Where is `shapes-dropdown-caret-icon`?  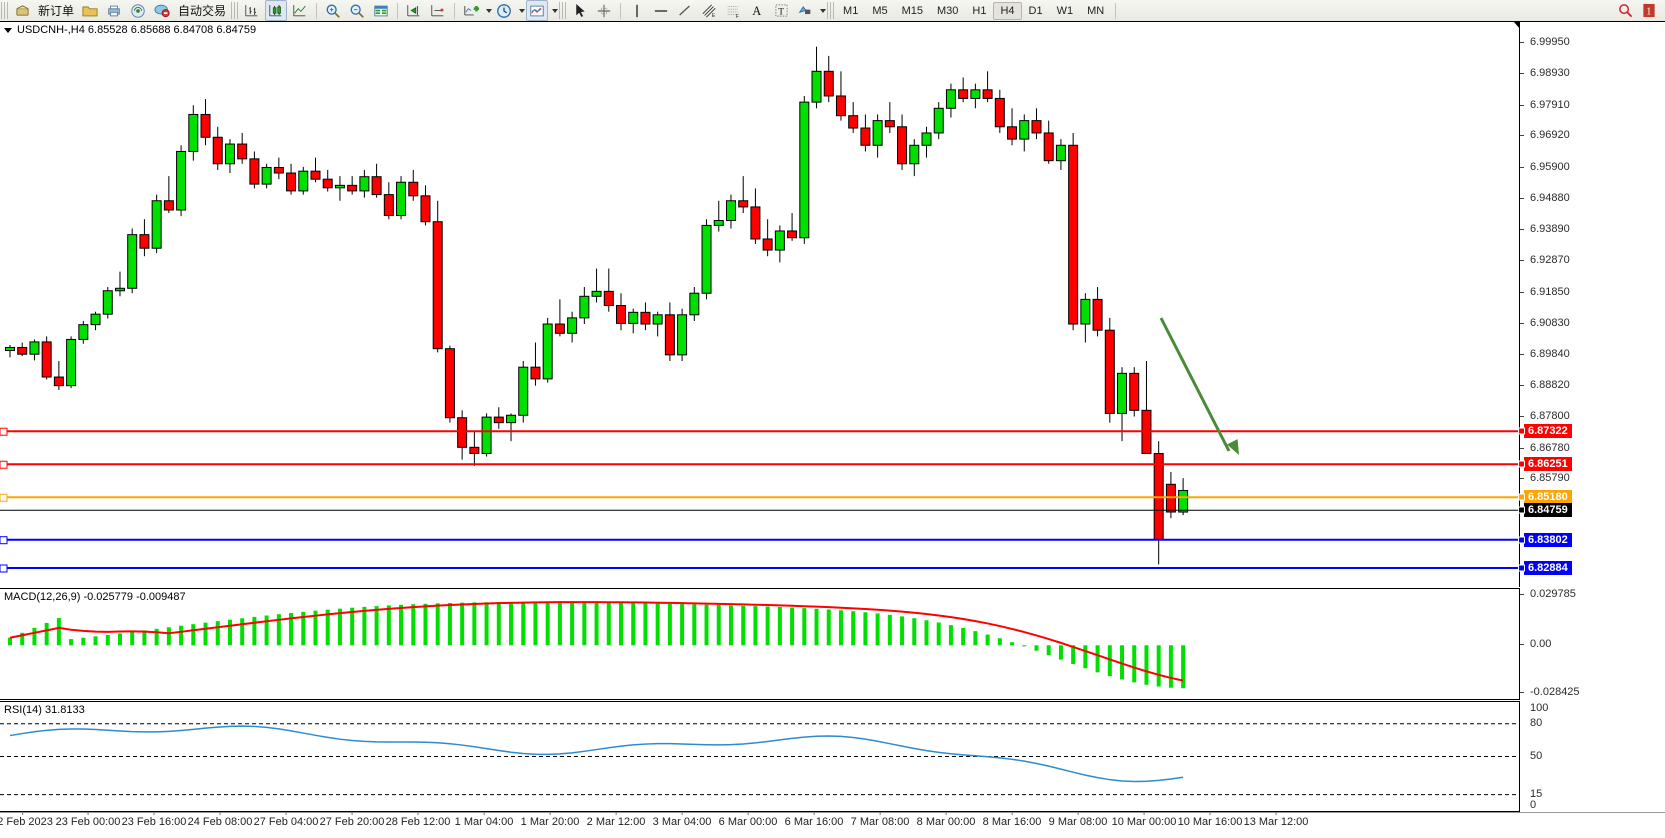 shapes-dropdown-caret-icon is located at coordinates (823, 10).